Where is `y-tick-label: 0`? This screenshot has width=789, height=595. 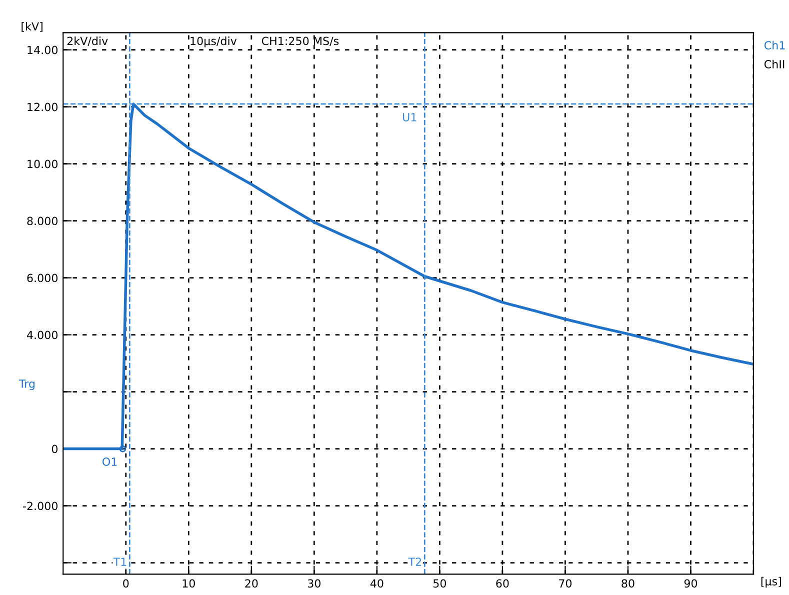 y-tick-label: 0 is located at coordinates (55, 449).